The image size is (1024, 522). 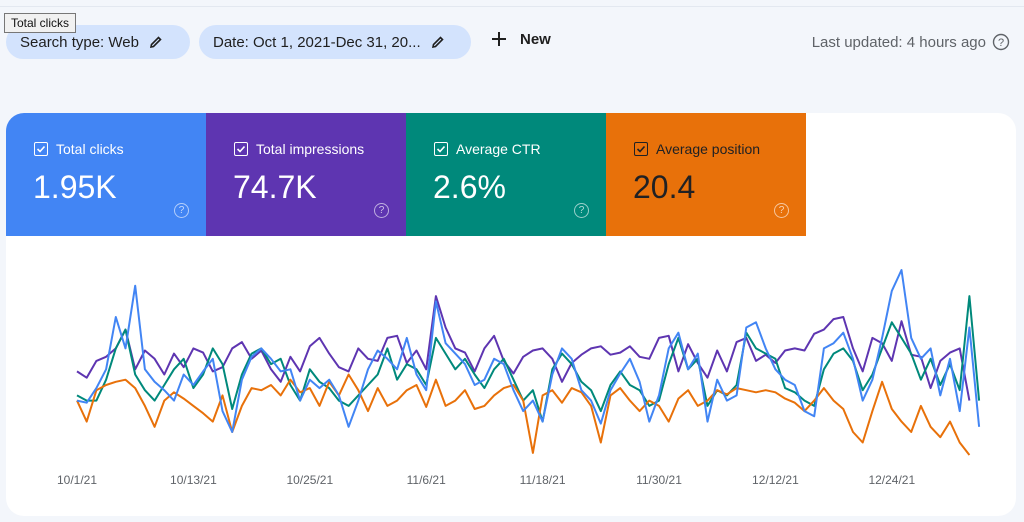 I want to click on x-tick-label: 11/6/21, so click(x=426, y=480).